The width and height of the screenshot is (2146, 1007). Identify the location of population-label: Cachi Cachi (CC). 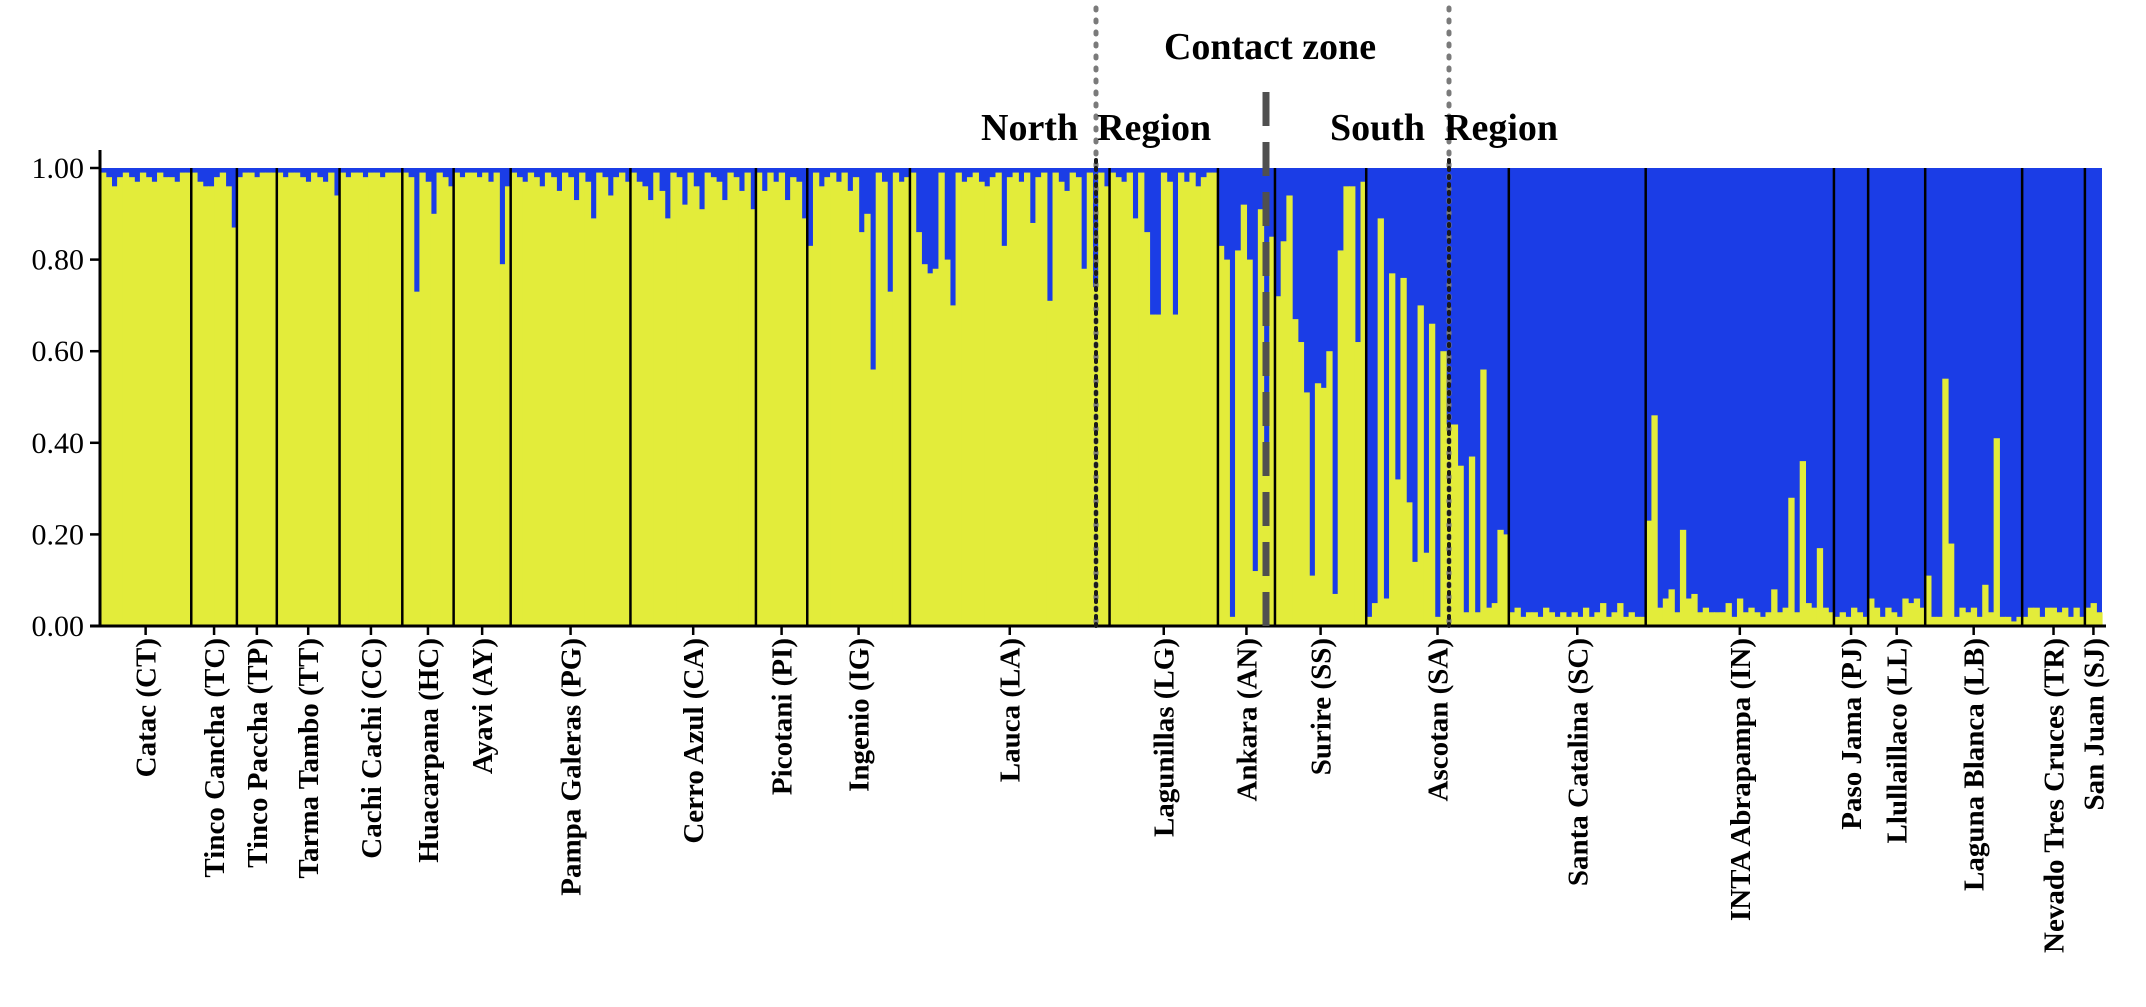
(372, 748).